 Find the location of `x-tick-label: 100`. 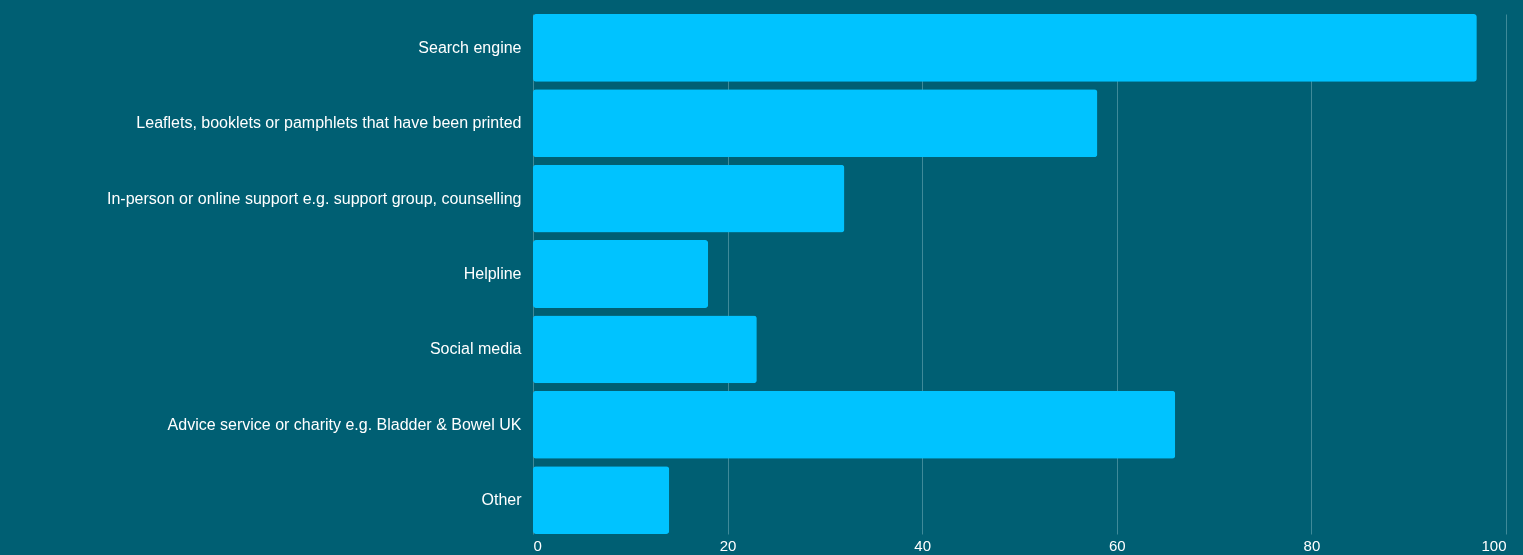

x-tick-label: 100 is located at coordinates (1494, 545).